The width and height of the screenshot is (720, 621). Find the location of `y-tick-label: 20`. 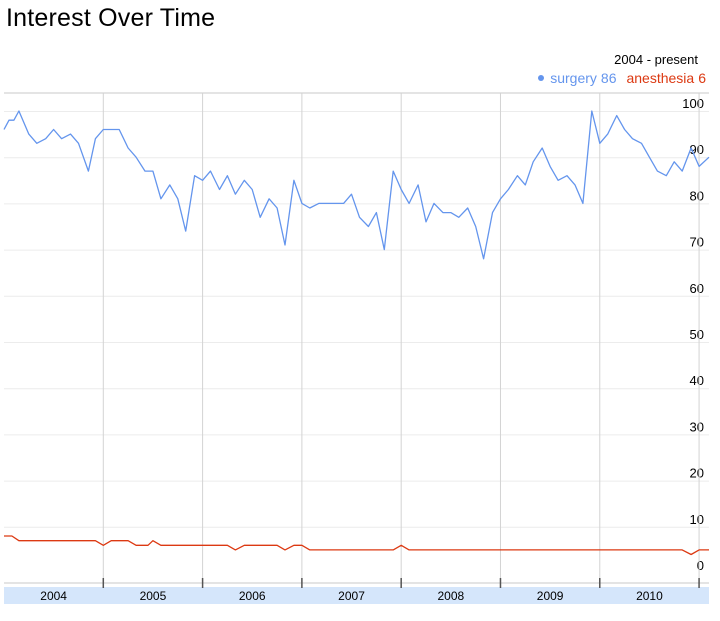

y-tick-label: 20 is located at coordinates (697, 473).